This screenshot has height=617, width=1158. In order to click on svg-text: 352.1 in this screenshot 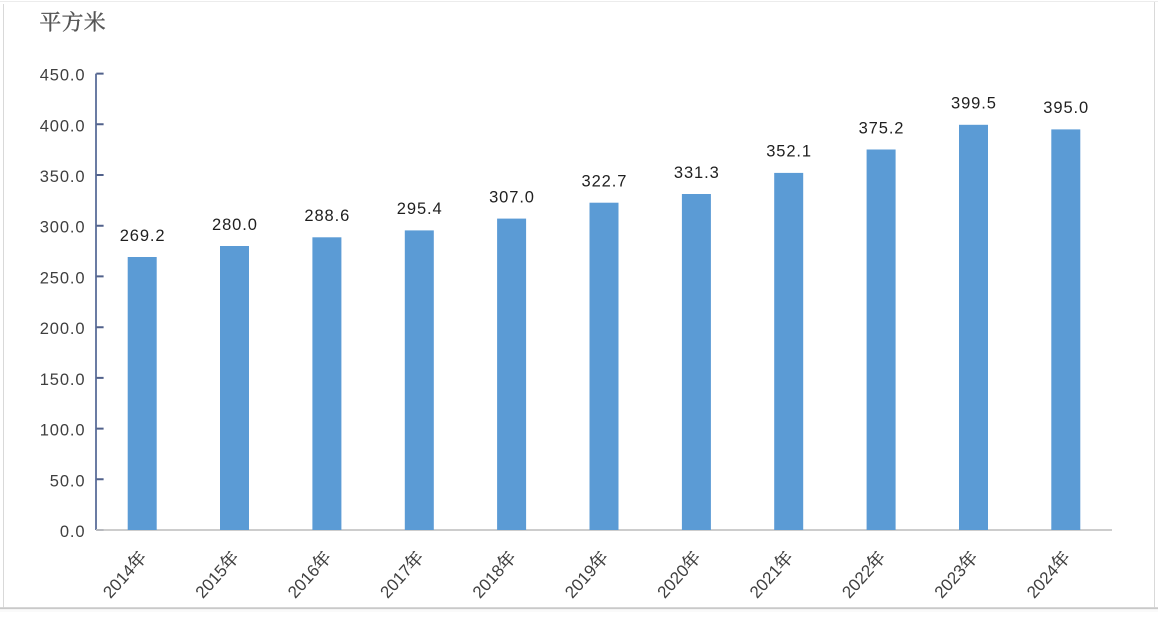, I will do `click(789, 152)`.